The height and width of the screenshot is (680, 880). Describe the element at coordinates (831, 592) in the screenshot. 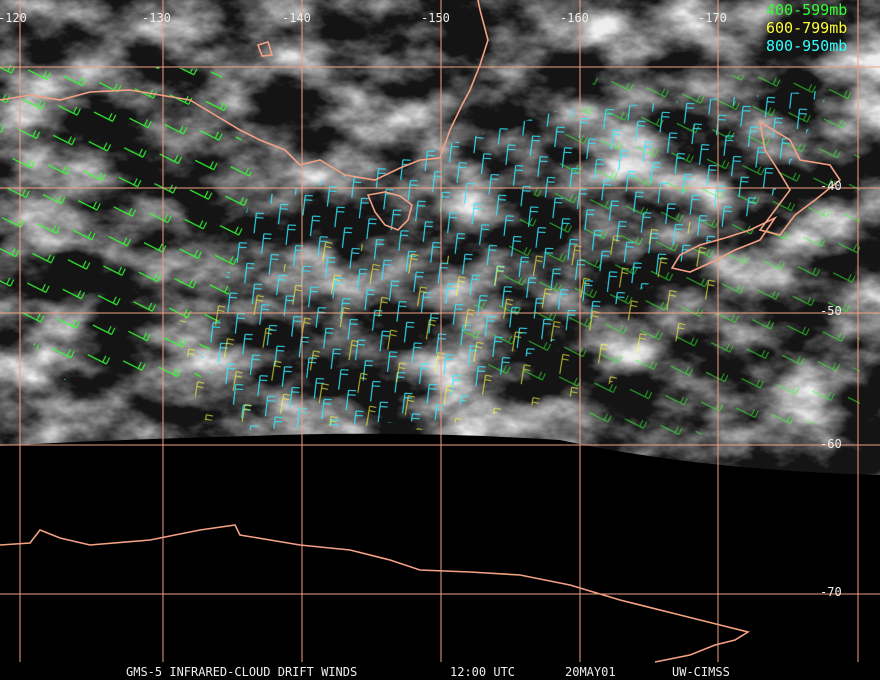

I see `lat-label: -70` at that location.